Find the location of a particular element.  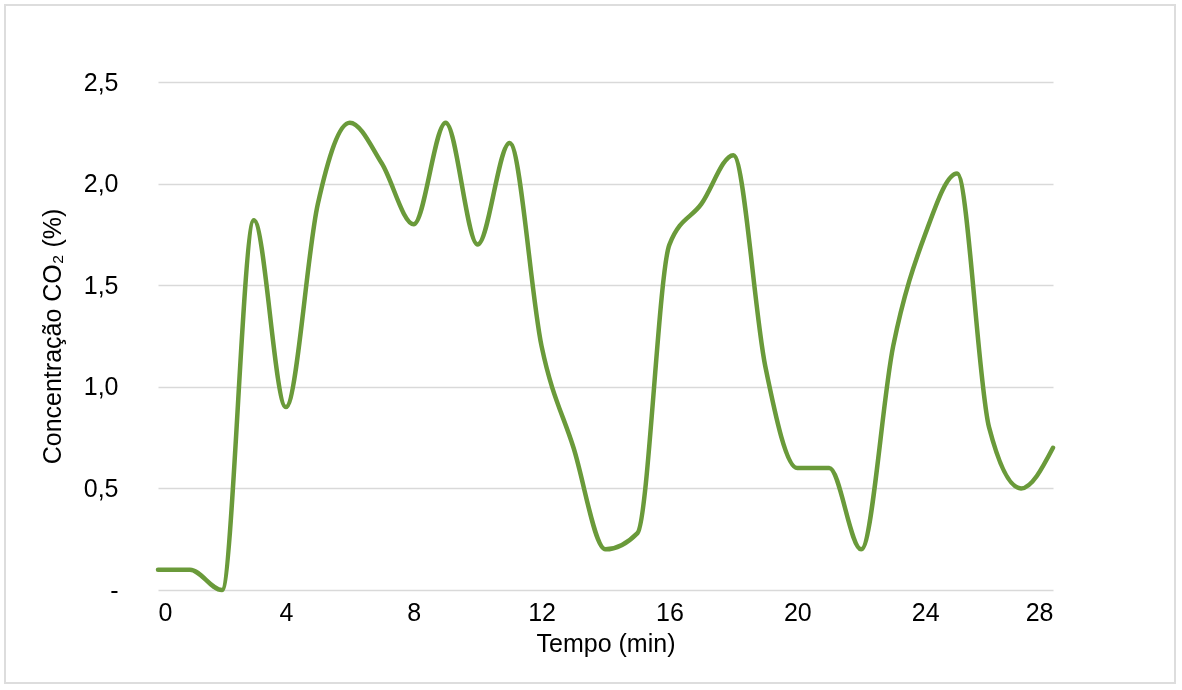

x-tick-label: 24 is located at coordinates (925, 611).